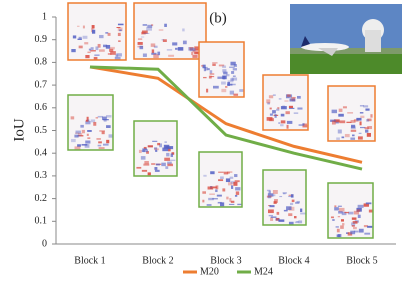 This screenshot has height=300, width=408. Describe the element at coordinates (97, 31) in the screenshot. I see `heatmap-background` at that location.